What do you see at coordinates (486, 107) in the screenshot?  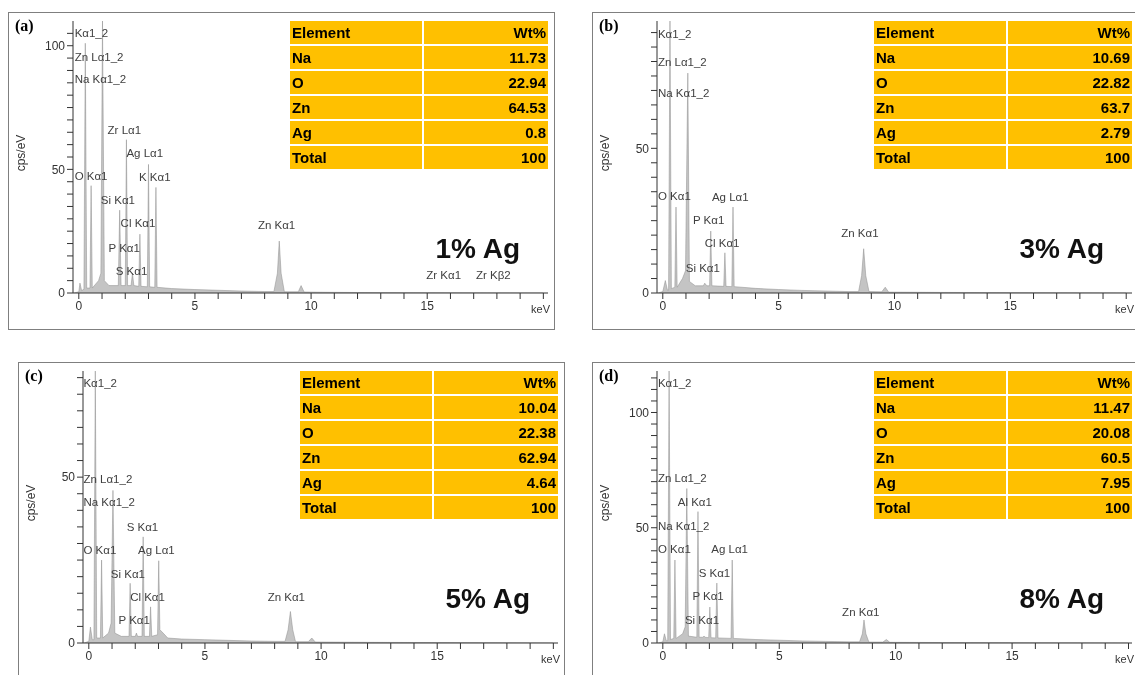 I see `annotation: 64.53` at bounding box center [486, 107].